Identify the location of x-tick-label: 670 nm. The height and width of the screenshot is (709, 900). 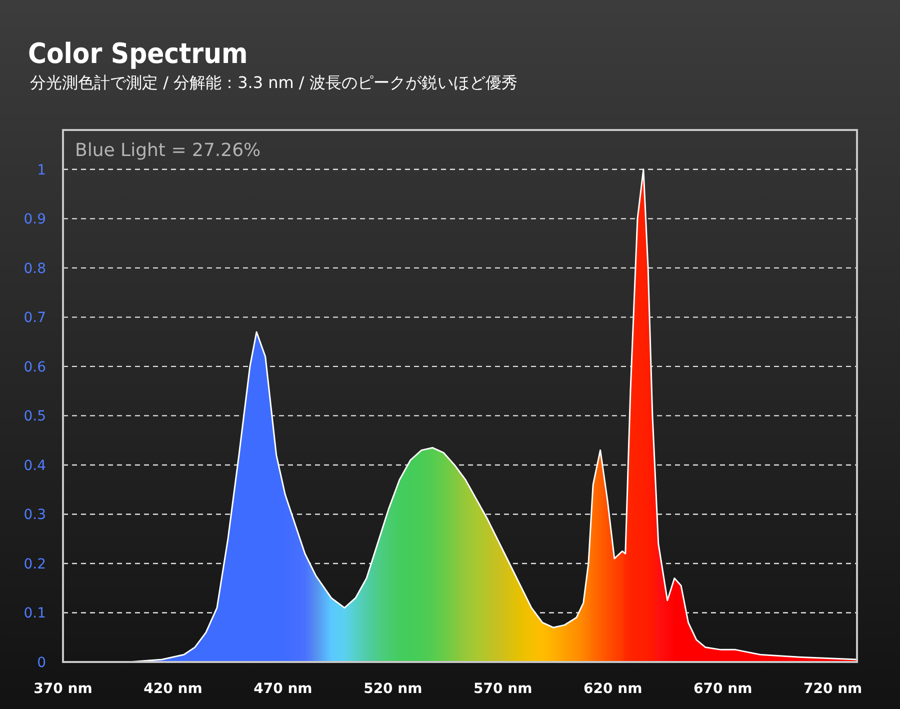
(723, 689).